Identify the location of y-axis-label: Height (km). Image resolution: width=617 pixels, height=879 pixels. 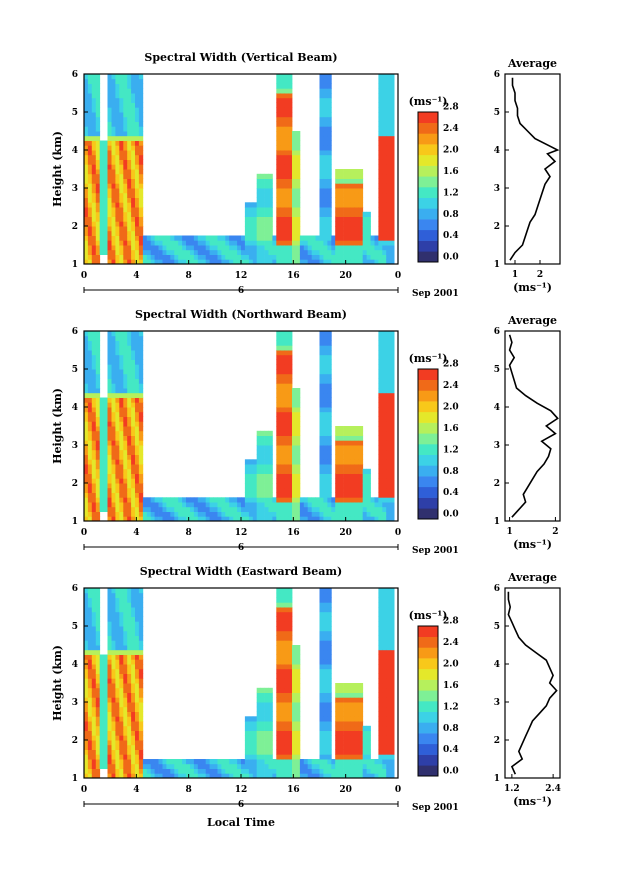
(57, 426).